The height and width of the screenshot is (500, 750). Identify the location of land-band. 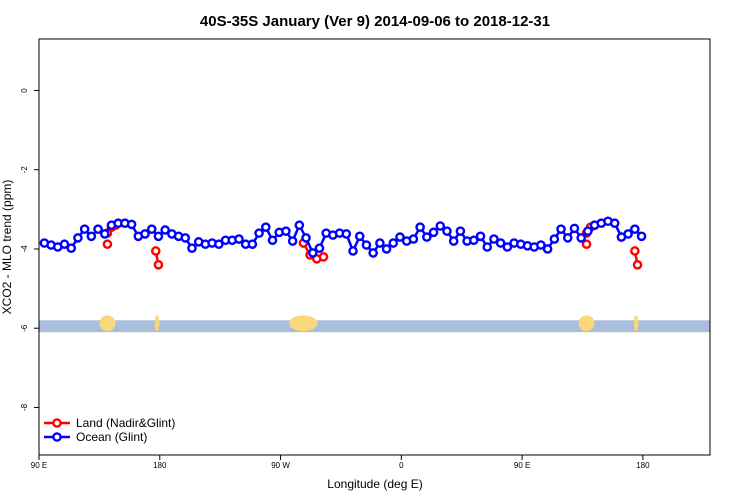
(374, 324).